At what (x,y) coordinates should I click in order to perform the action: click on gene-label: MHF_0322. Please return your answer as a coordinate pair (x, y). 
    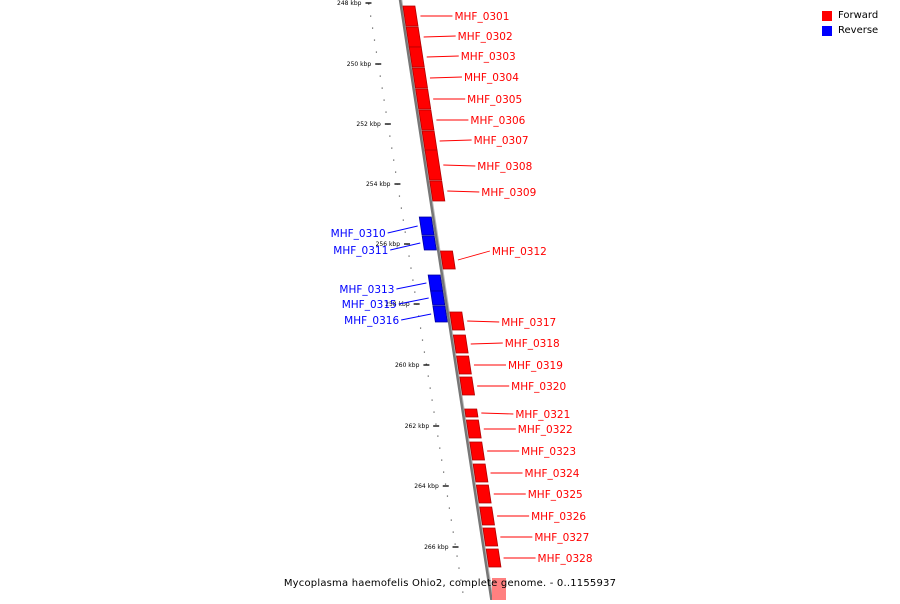
    Looking at the image, I should click on (545, 430).